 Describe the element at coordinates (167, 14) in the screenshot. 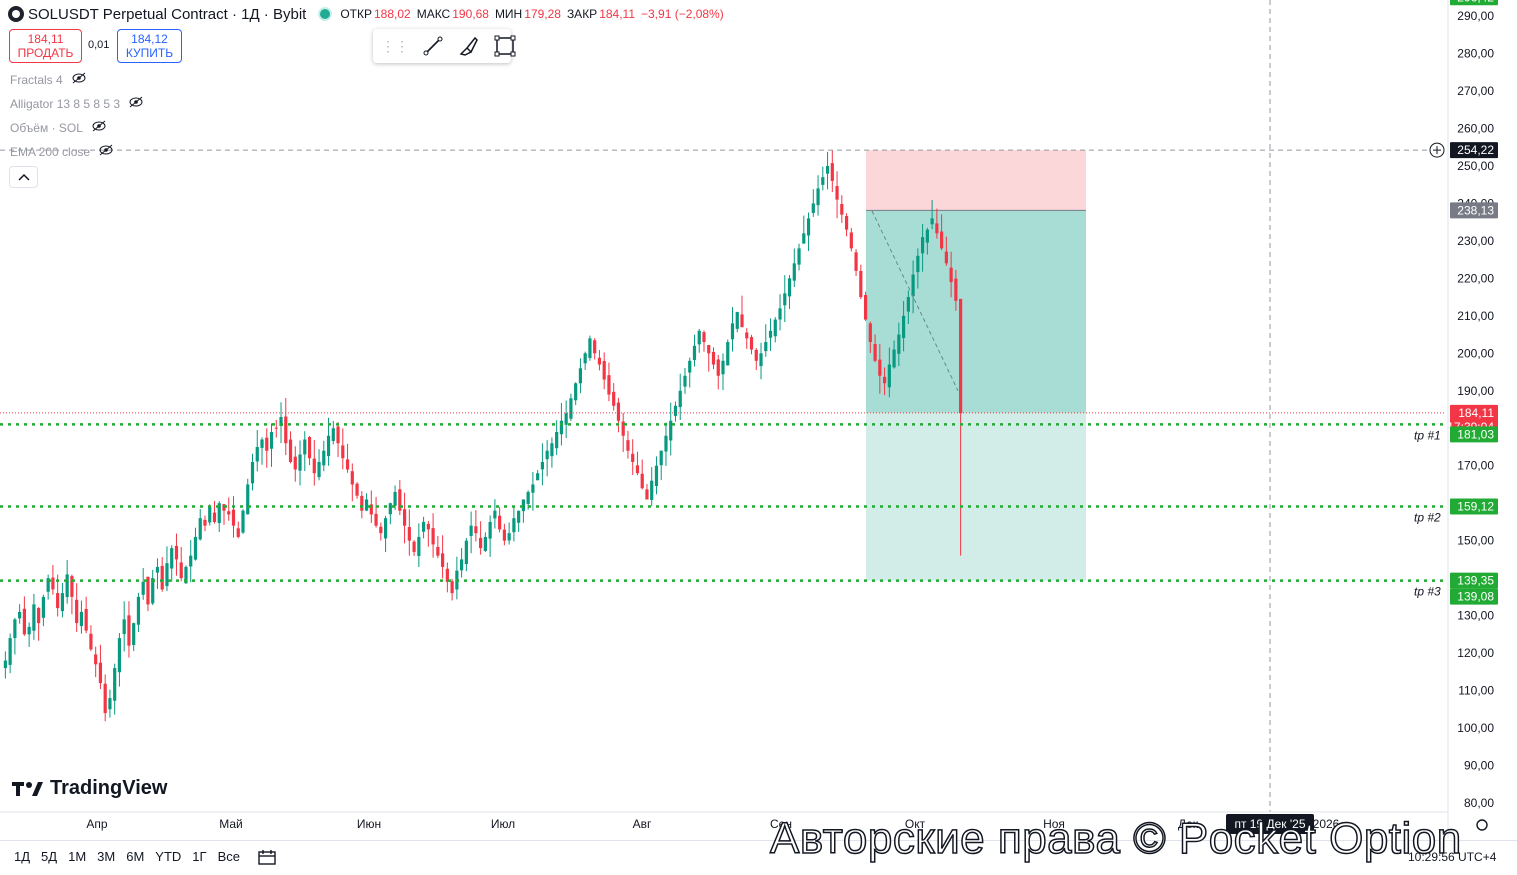

I see `symbol-title: SOLUSDT Perpetual Contract · 1Д · Bybit` at that location.